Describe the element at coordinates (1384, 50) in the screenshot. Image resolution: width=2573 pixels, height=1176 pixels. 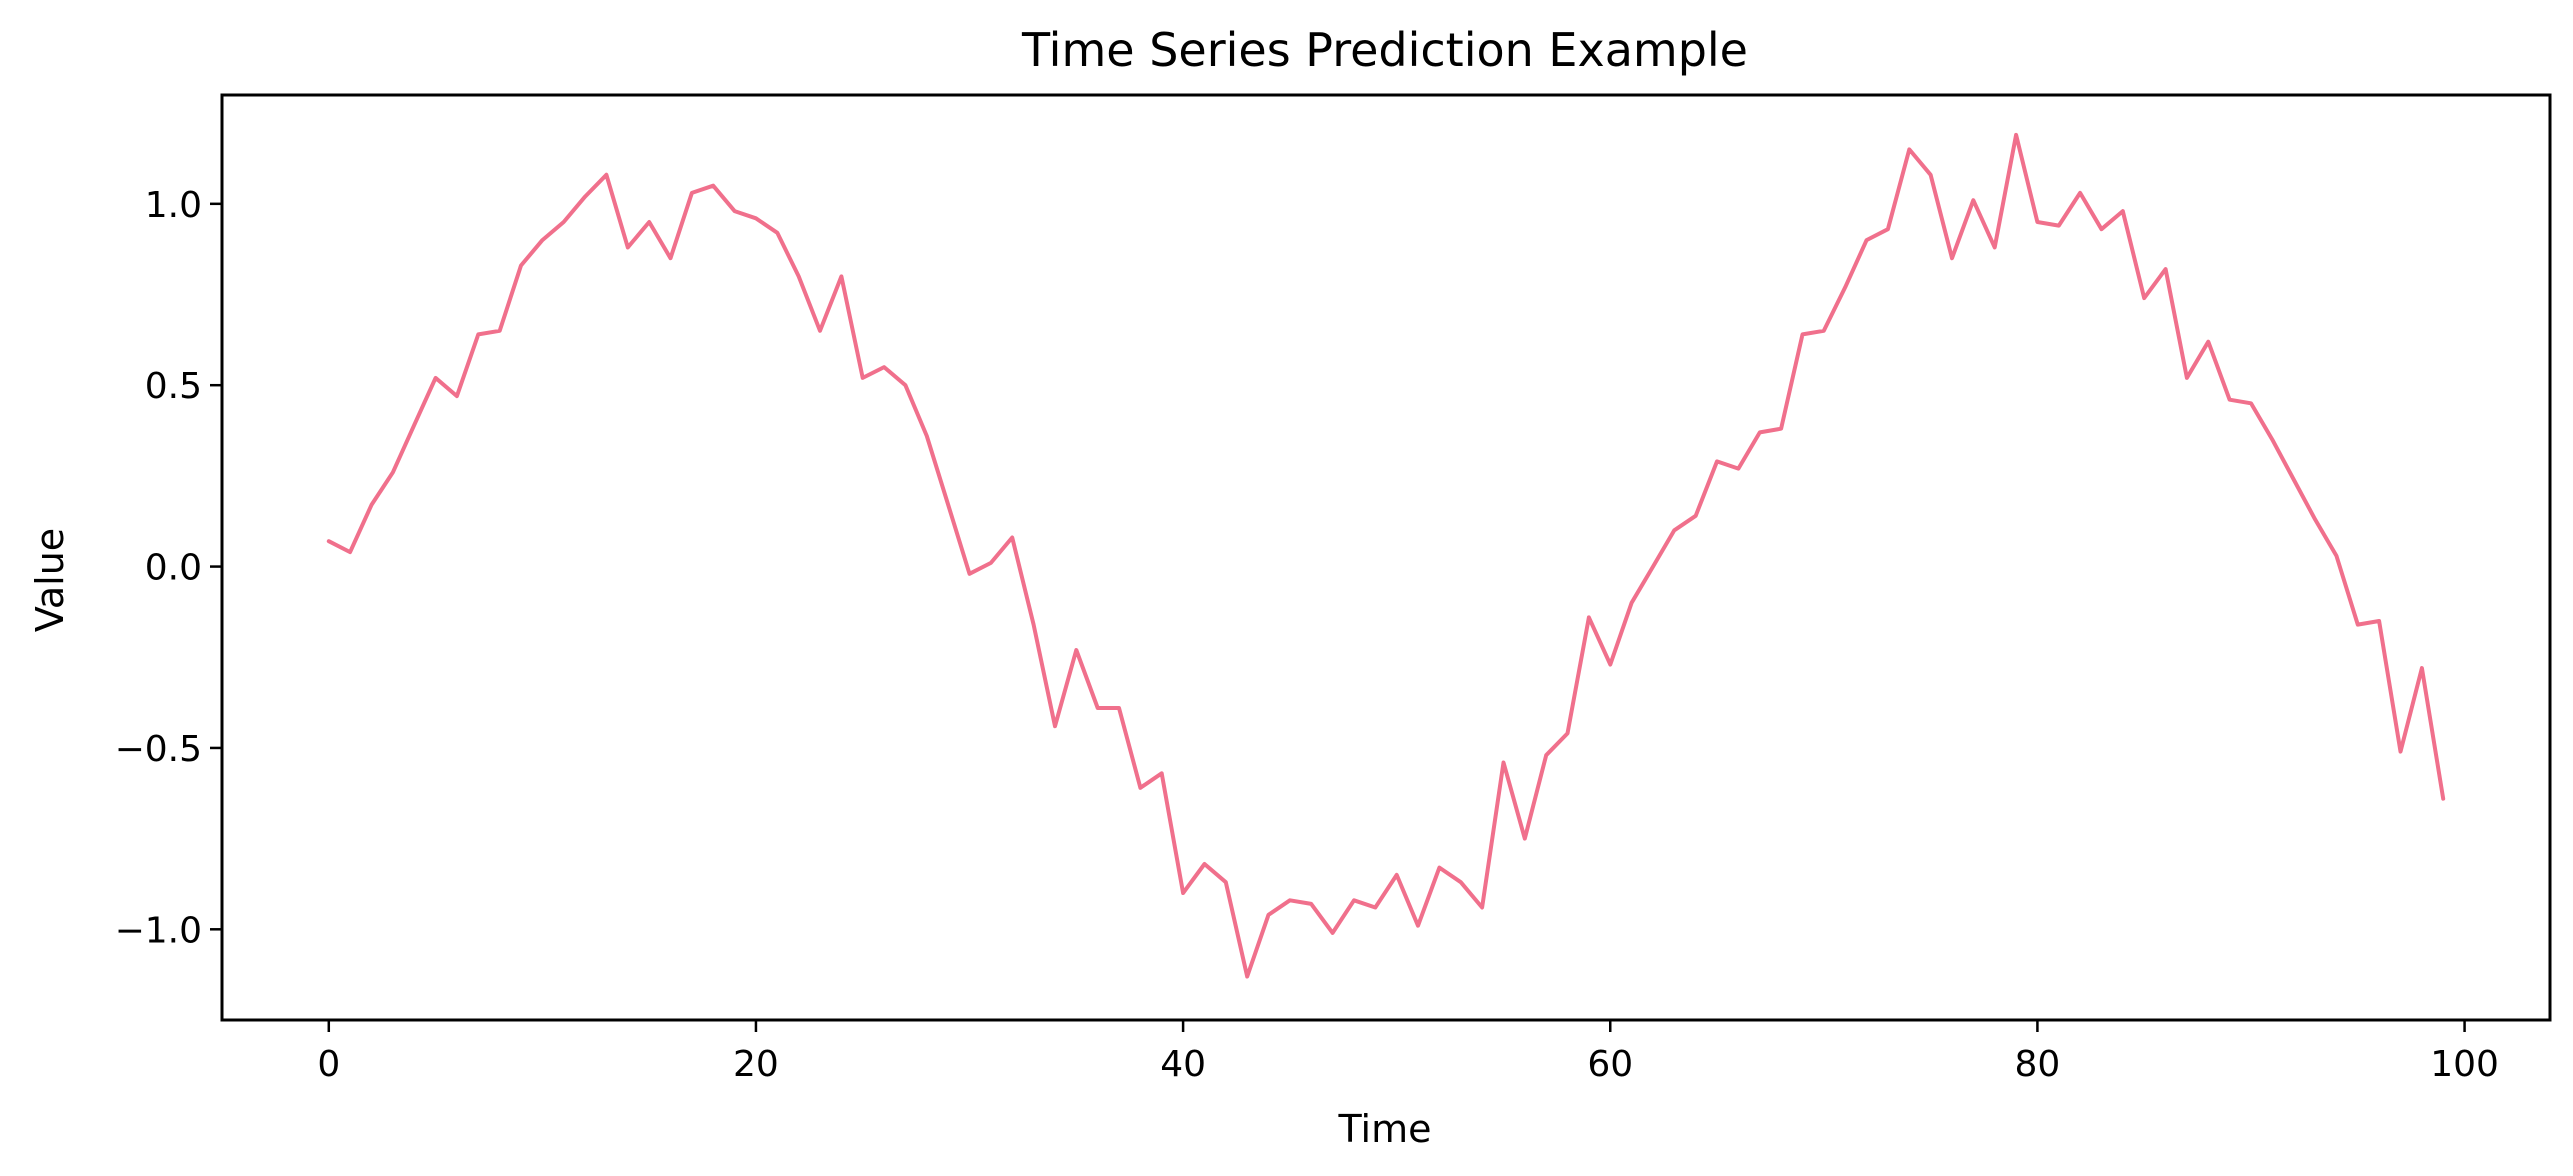
I see `chart-title: Time Series Prediction Example` at that location.